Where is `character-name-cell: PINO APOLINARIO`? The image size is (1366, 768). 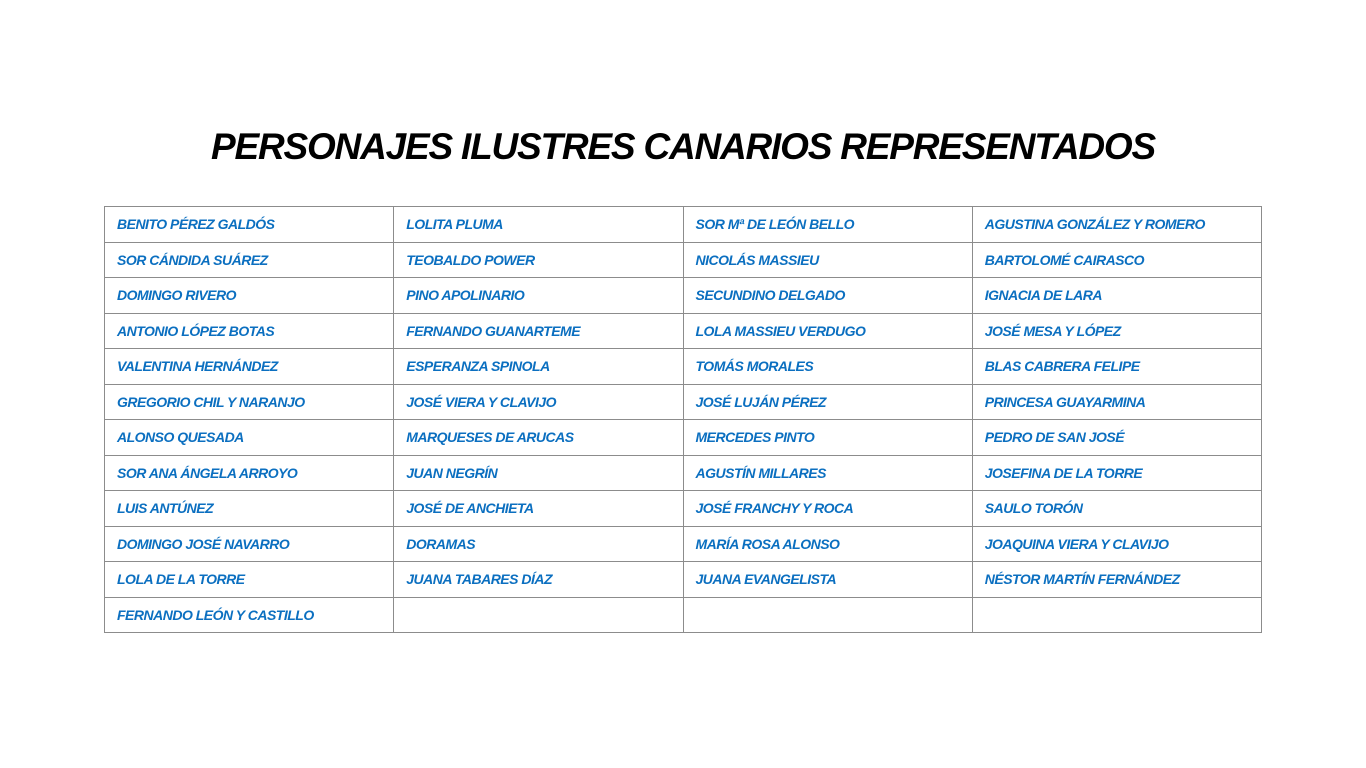 character-name-cell: PINO APOLINARIO is located at coordinates (538, 295).